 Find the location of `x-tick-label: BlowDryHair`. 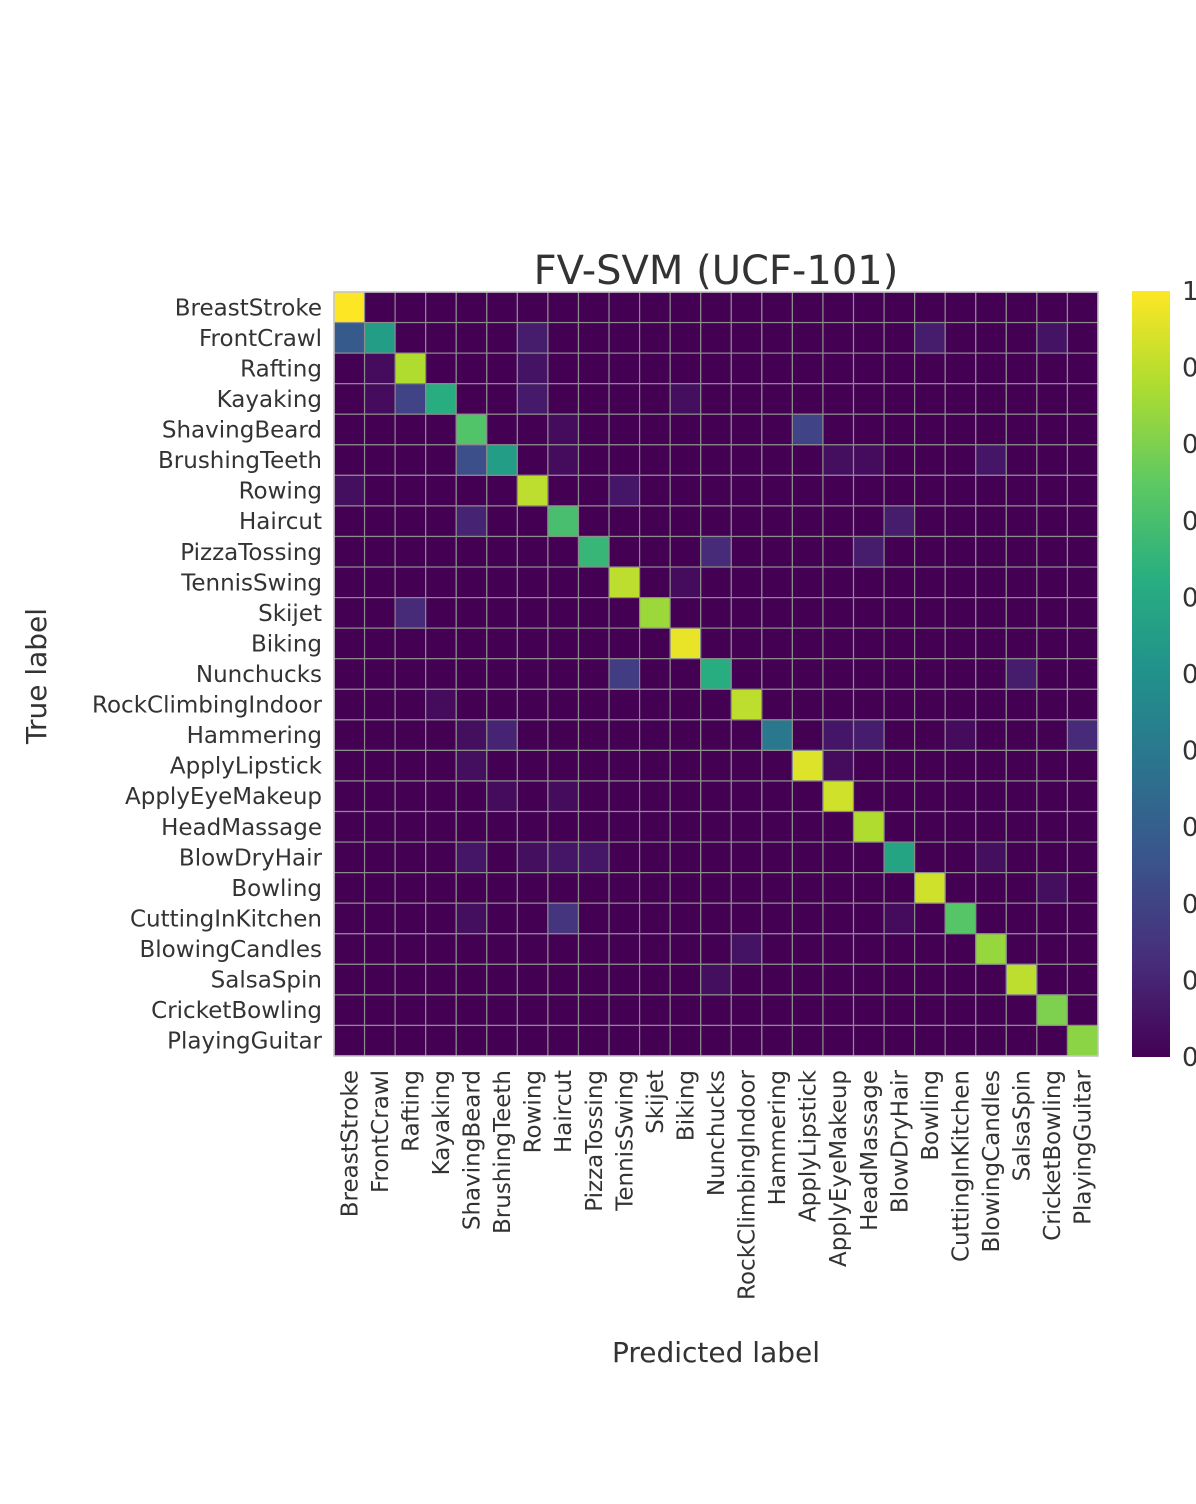

x-tick-label: BlowDryHair is located at coordinates (900, 1141).